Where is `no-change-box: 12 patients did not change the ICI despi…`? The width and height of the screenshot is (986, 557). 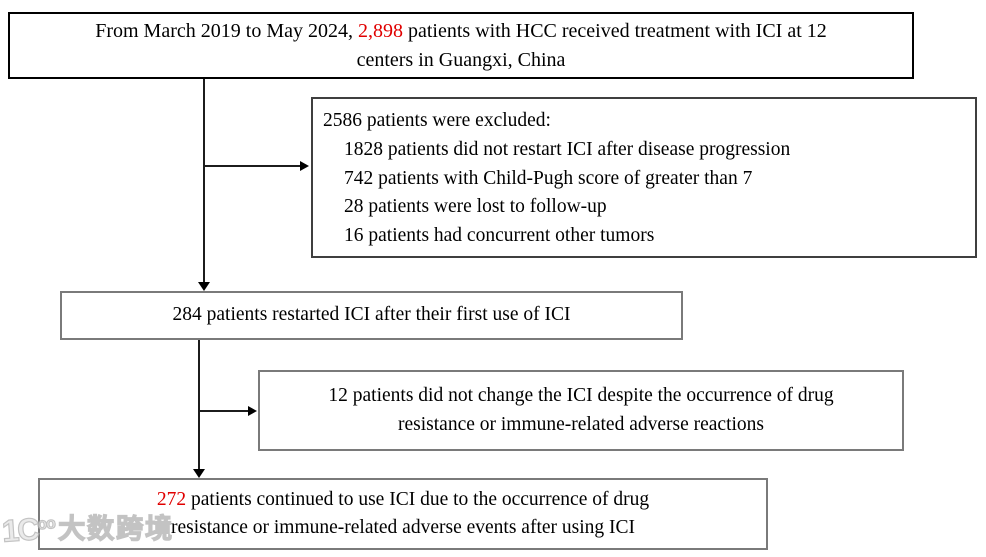
no-change-box: 12 patients did not change the ICI despi… is located at coordinates (581, 410).